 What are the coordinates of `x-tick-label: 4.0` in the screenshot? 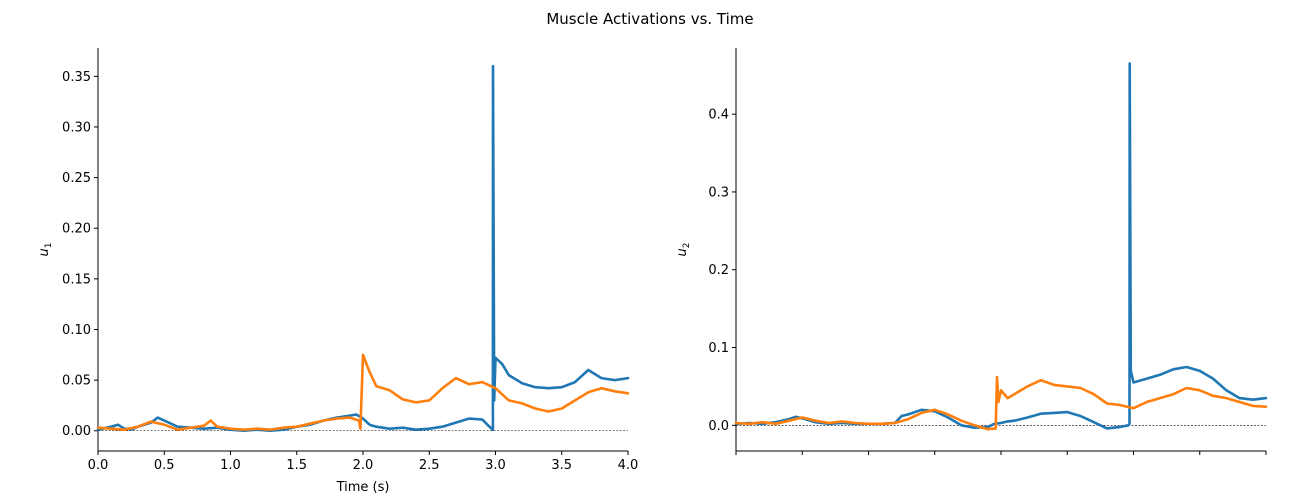 It's located at (628, 465).